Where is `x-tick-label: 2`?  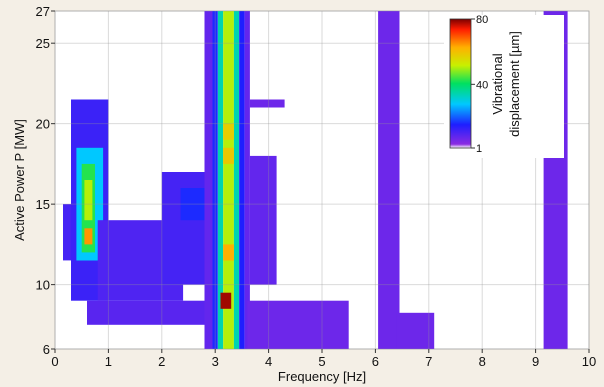
x-tick-label: 2 is located at coordinates (161, 361).